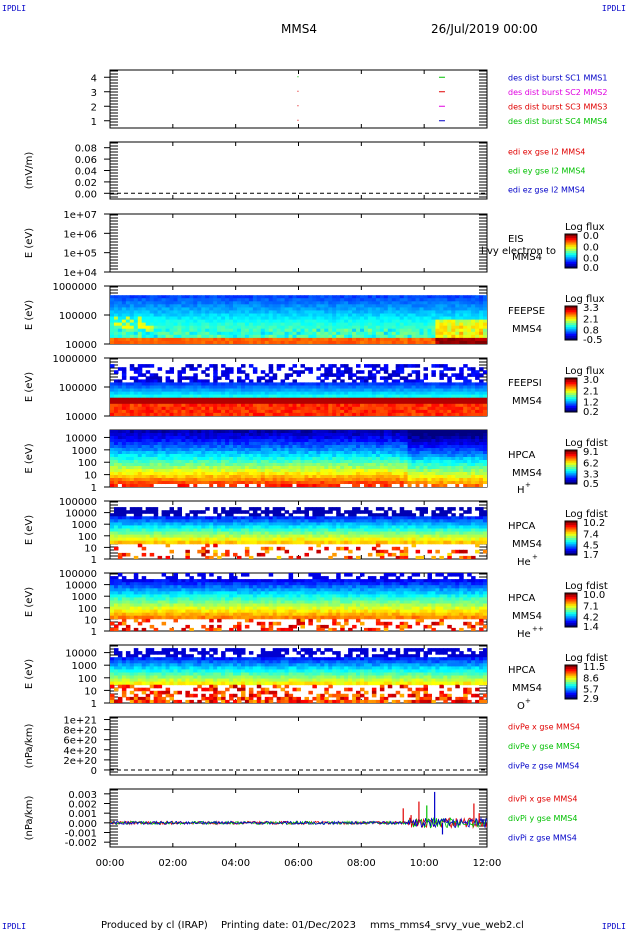  I want to click on instrument-label: HPCA, so click(522, 455).